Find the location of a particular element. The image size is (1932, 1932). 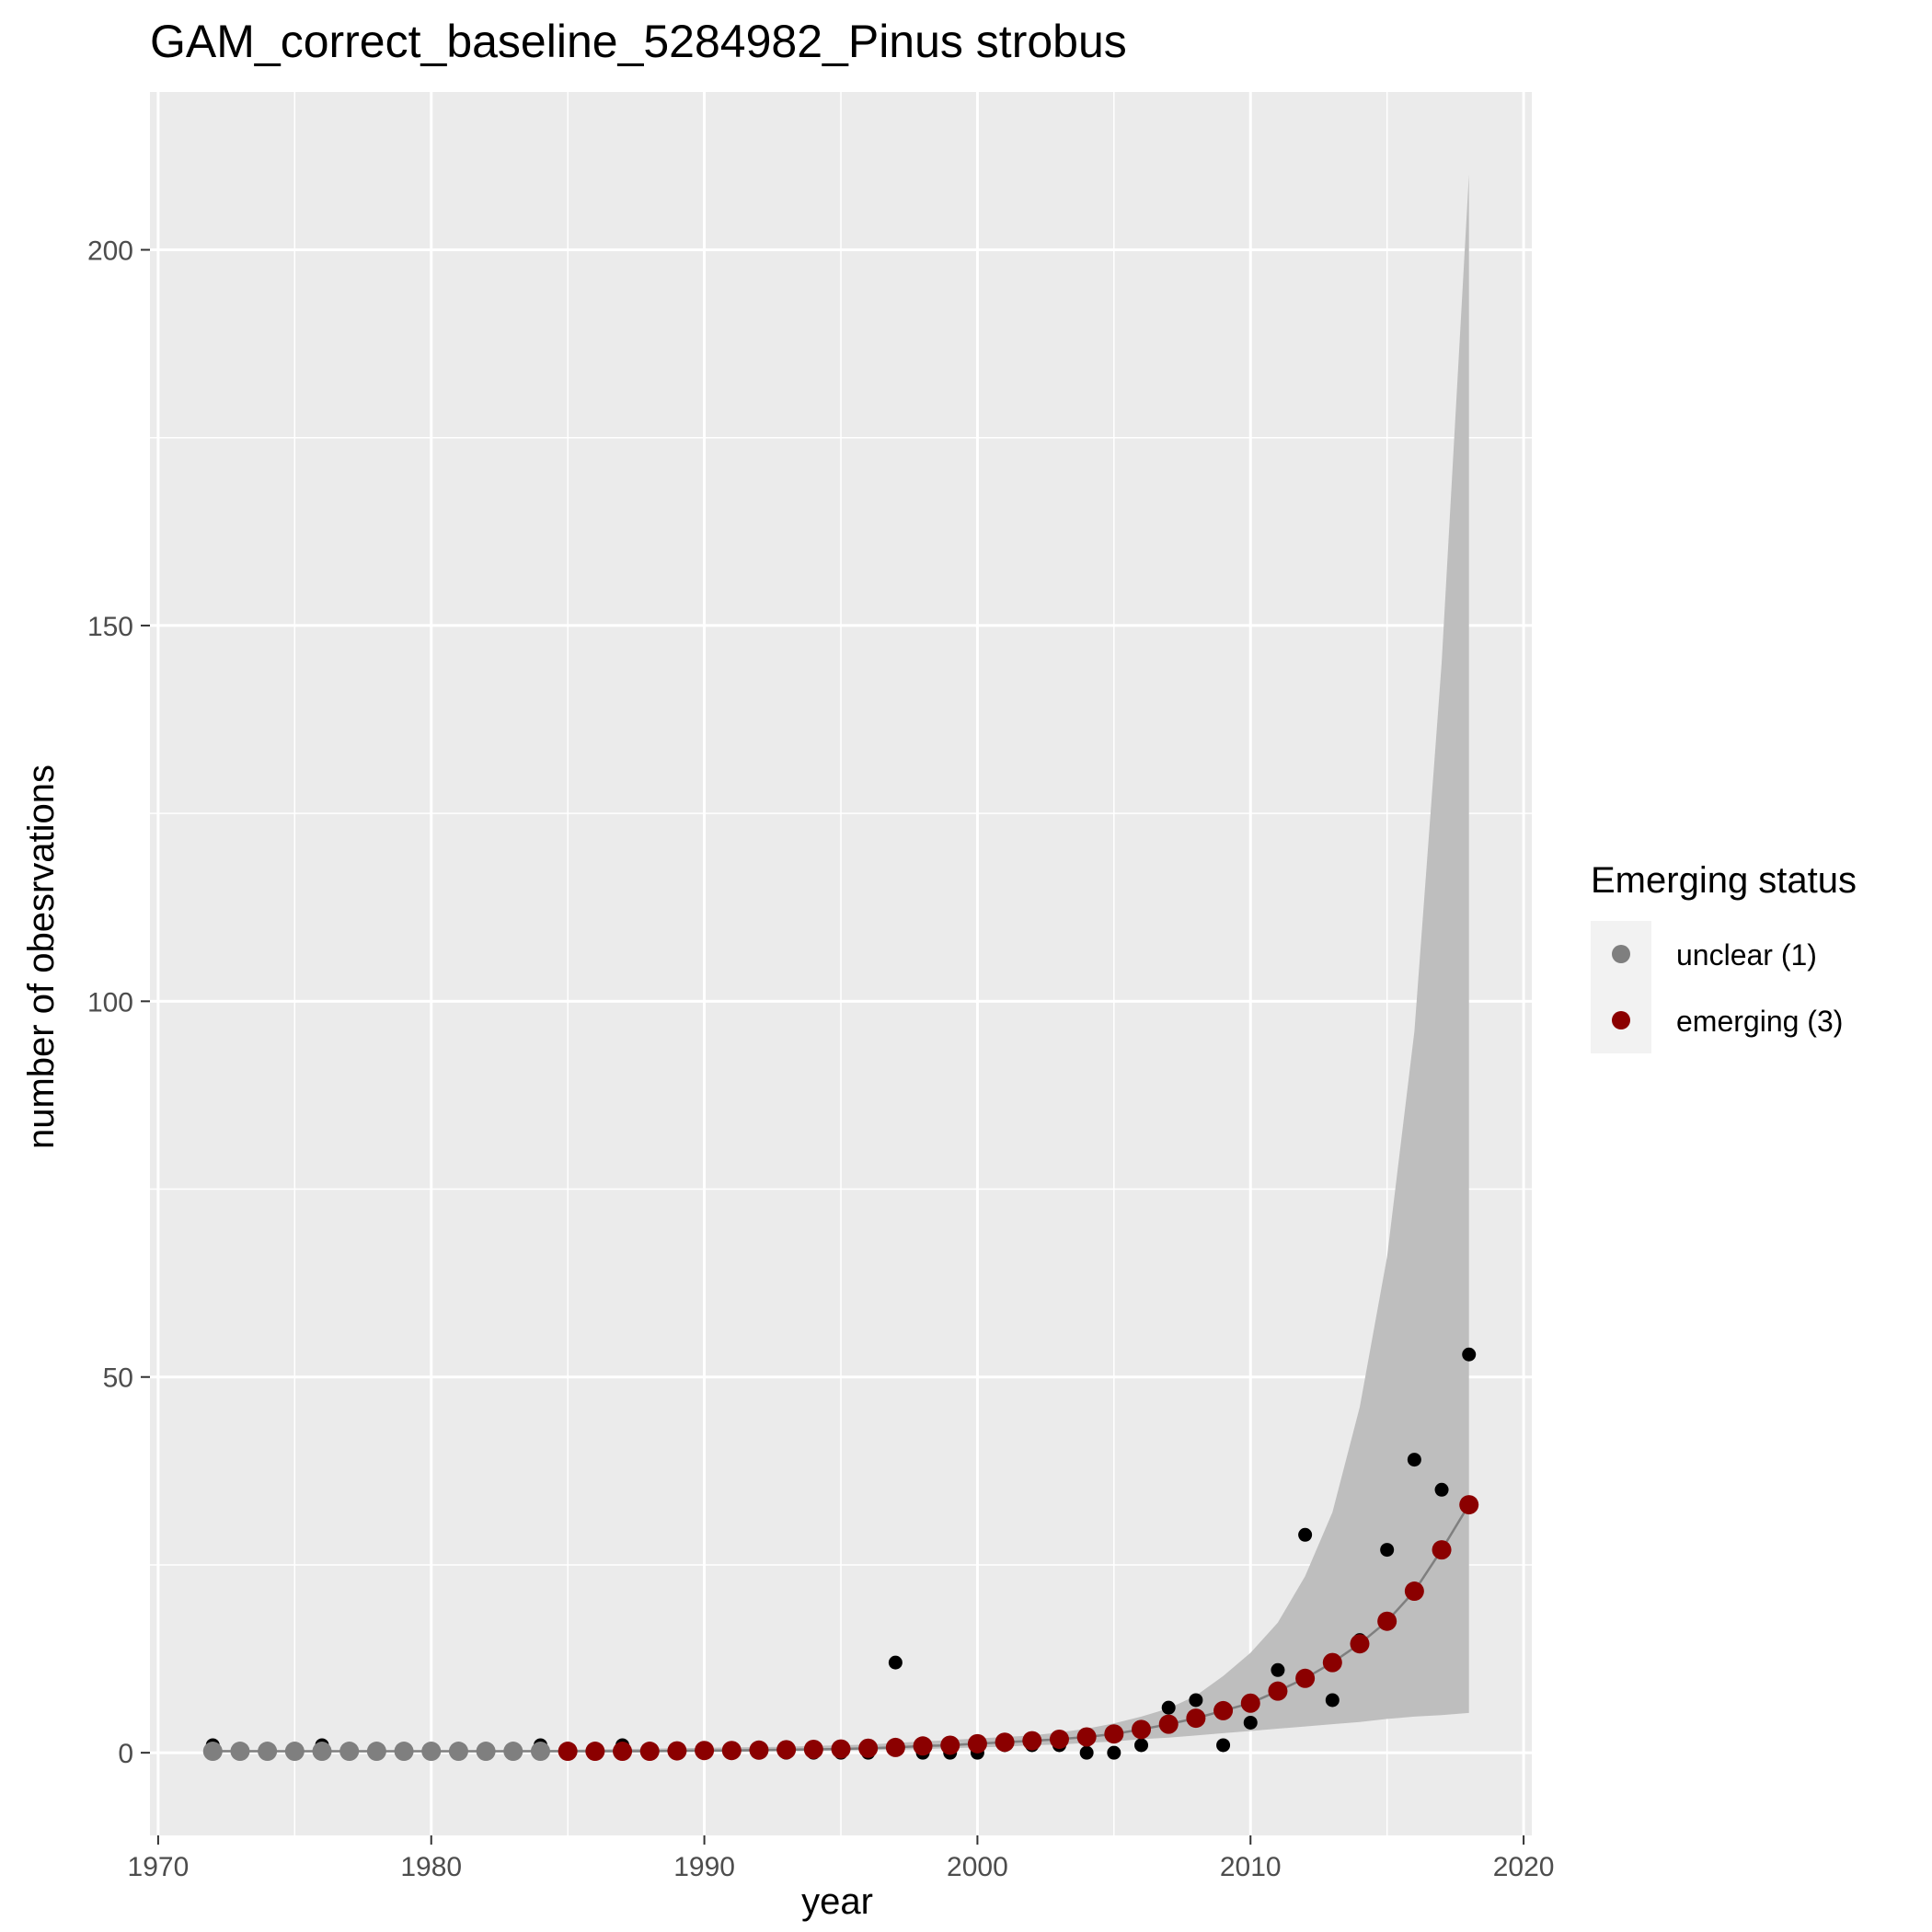

x-tick-label: 1980 is located at coordinates (431, 1867).